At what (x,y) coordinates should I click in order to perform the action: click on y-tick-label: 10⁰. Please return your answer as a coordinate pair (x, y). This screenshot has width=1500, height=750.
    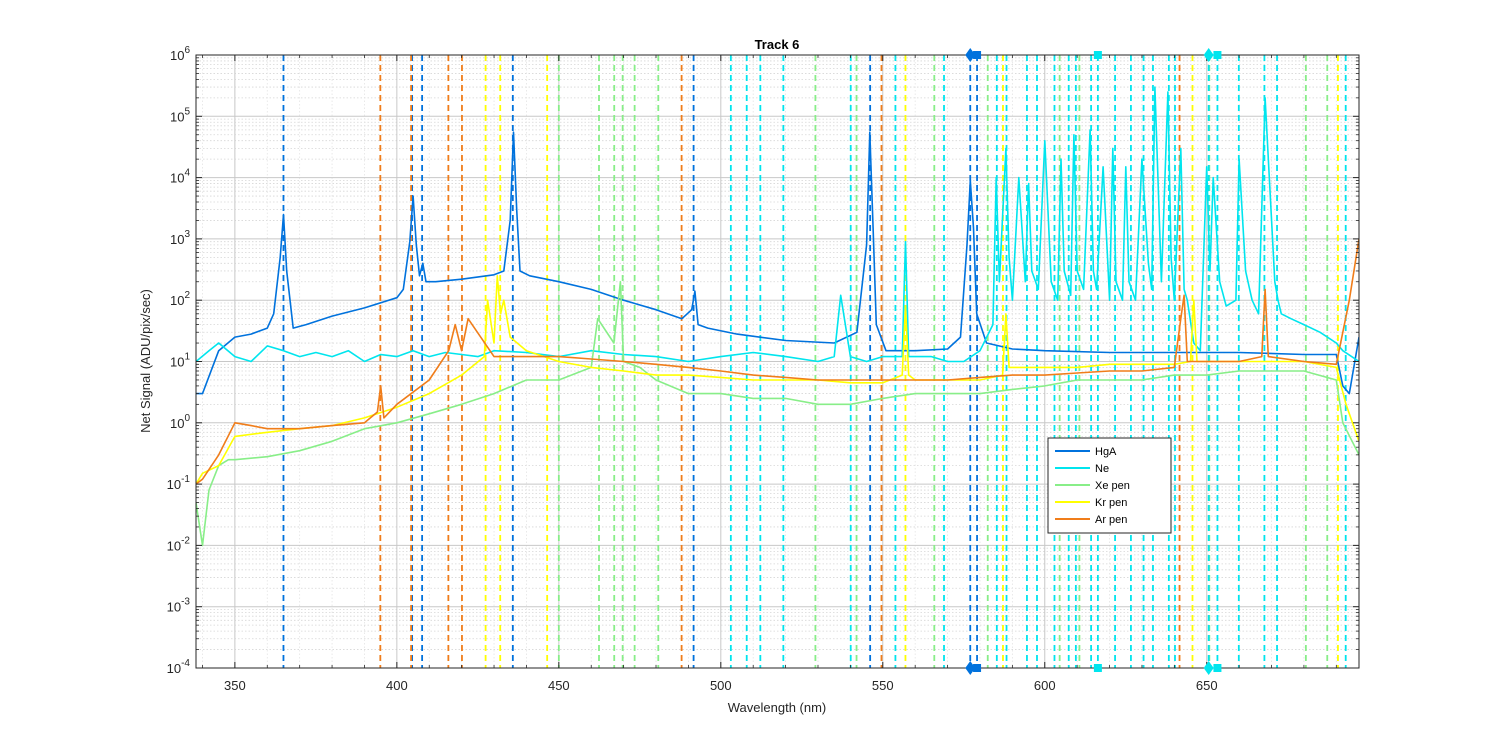
    Looking at the image, I should click on (180, 422).